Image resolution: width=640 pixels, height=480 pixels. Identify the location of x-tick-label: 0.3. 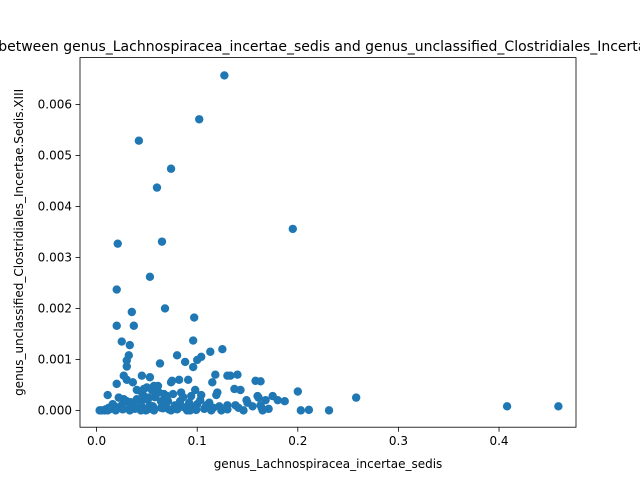
(398, 441).